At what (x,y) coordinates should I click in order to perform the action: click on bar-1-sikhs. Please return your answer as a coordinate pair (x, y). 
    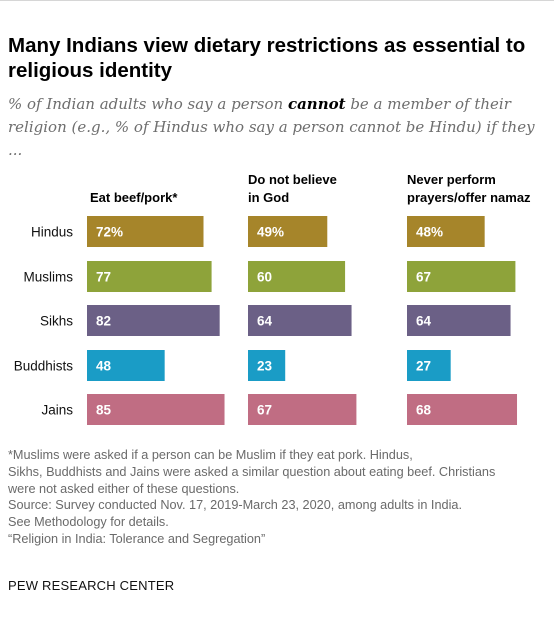
    Looking at the image, I should click on (153, 320).